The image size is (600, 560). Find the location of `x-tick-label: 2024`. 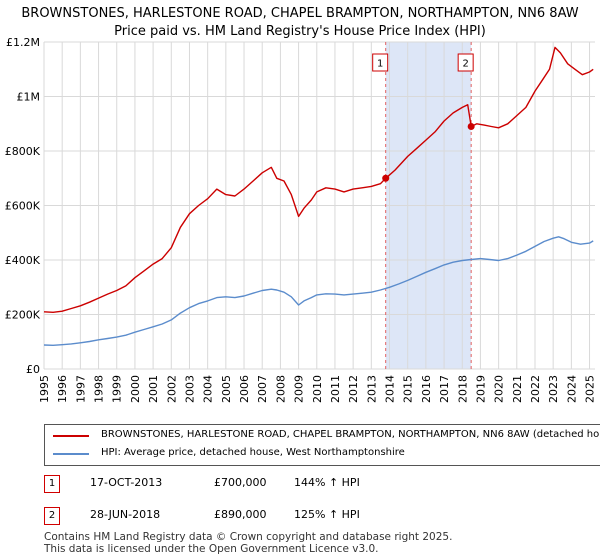

x-tick-label: 2024 is located at coordinates (571, 389).